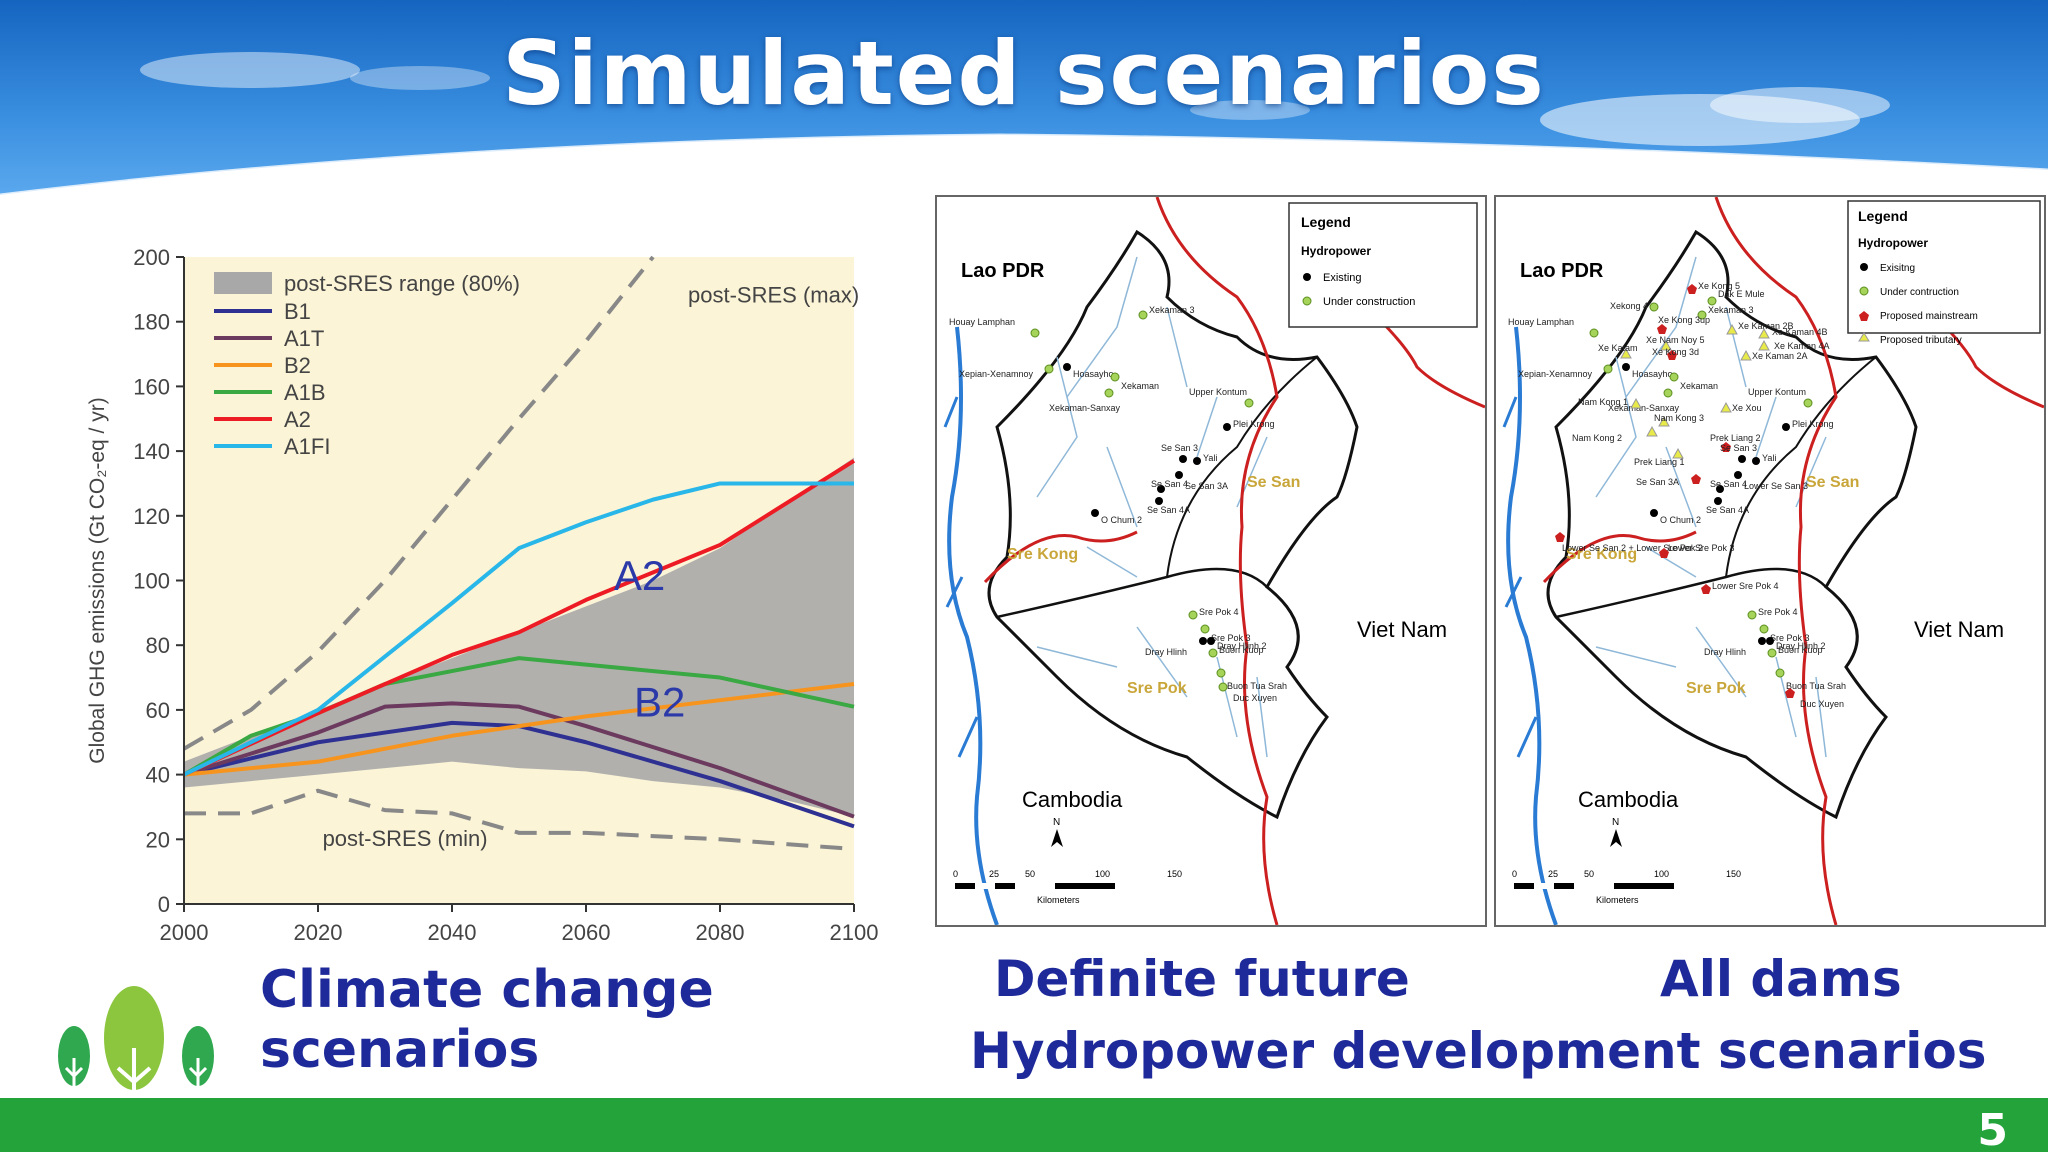 This screenshot has width=2048, height=1156. What do you see at coordinates (1603, 402) in the screenshot?
I see `dam-label: Nam Kong 1` at bounding box center [1603, 402].